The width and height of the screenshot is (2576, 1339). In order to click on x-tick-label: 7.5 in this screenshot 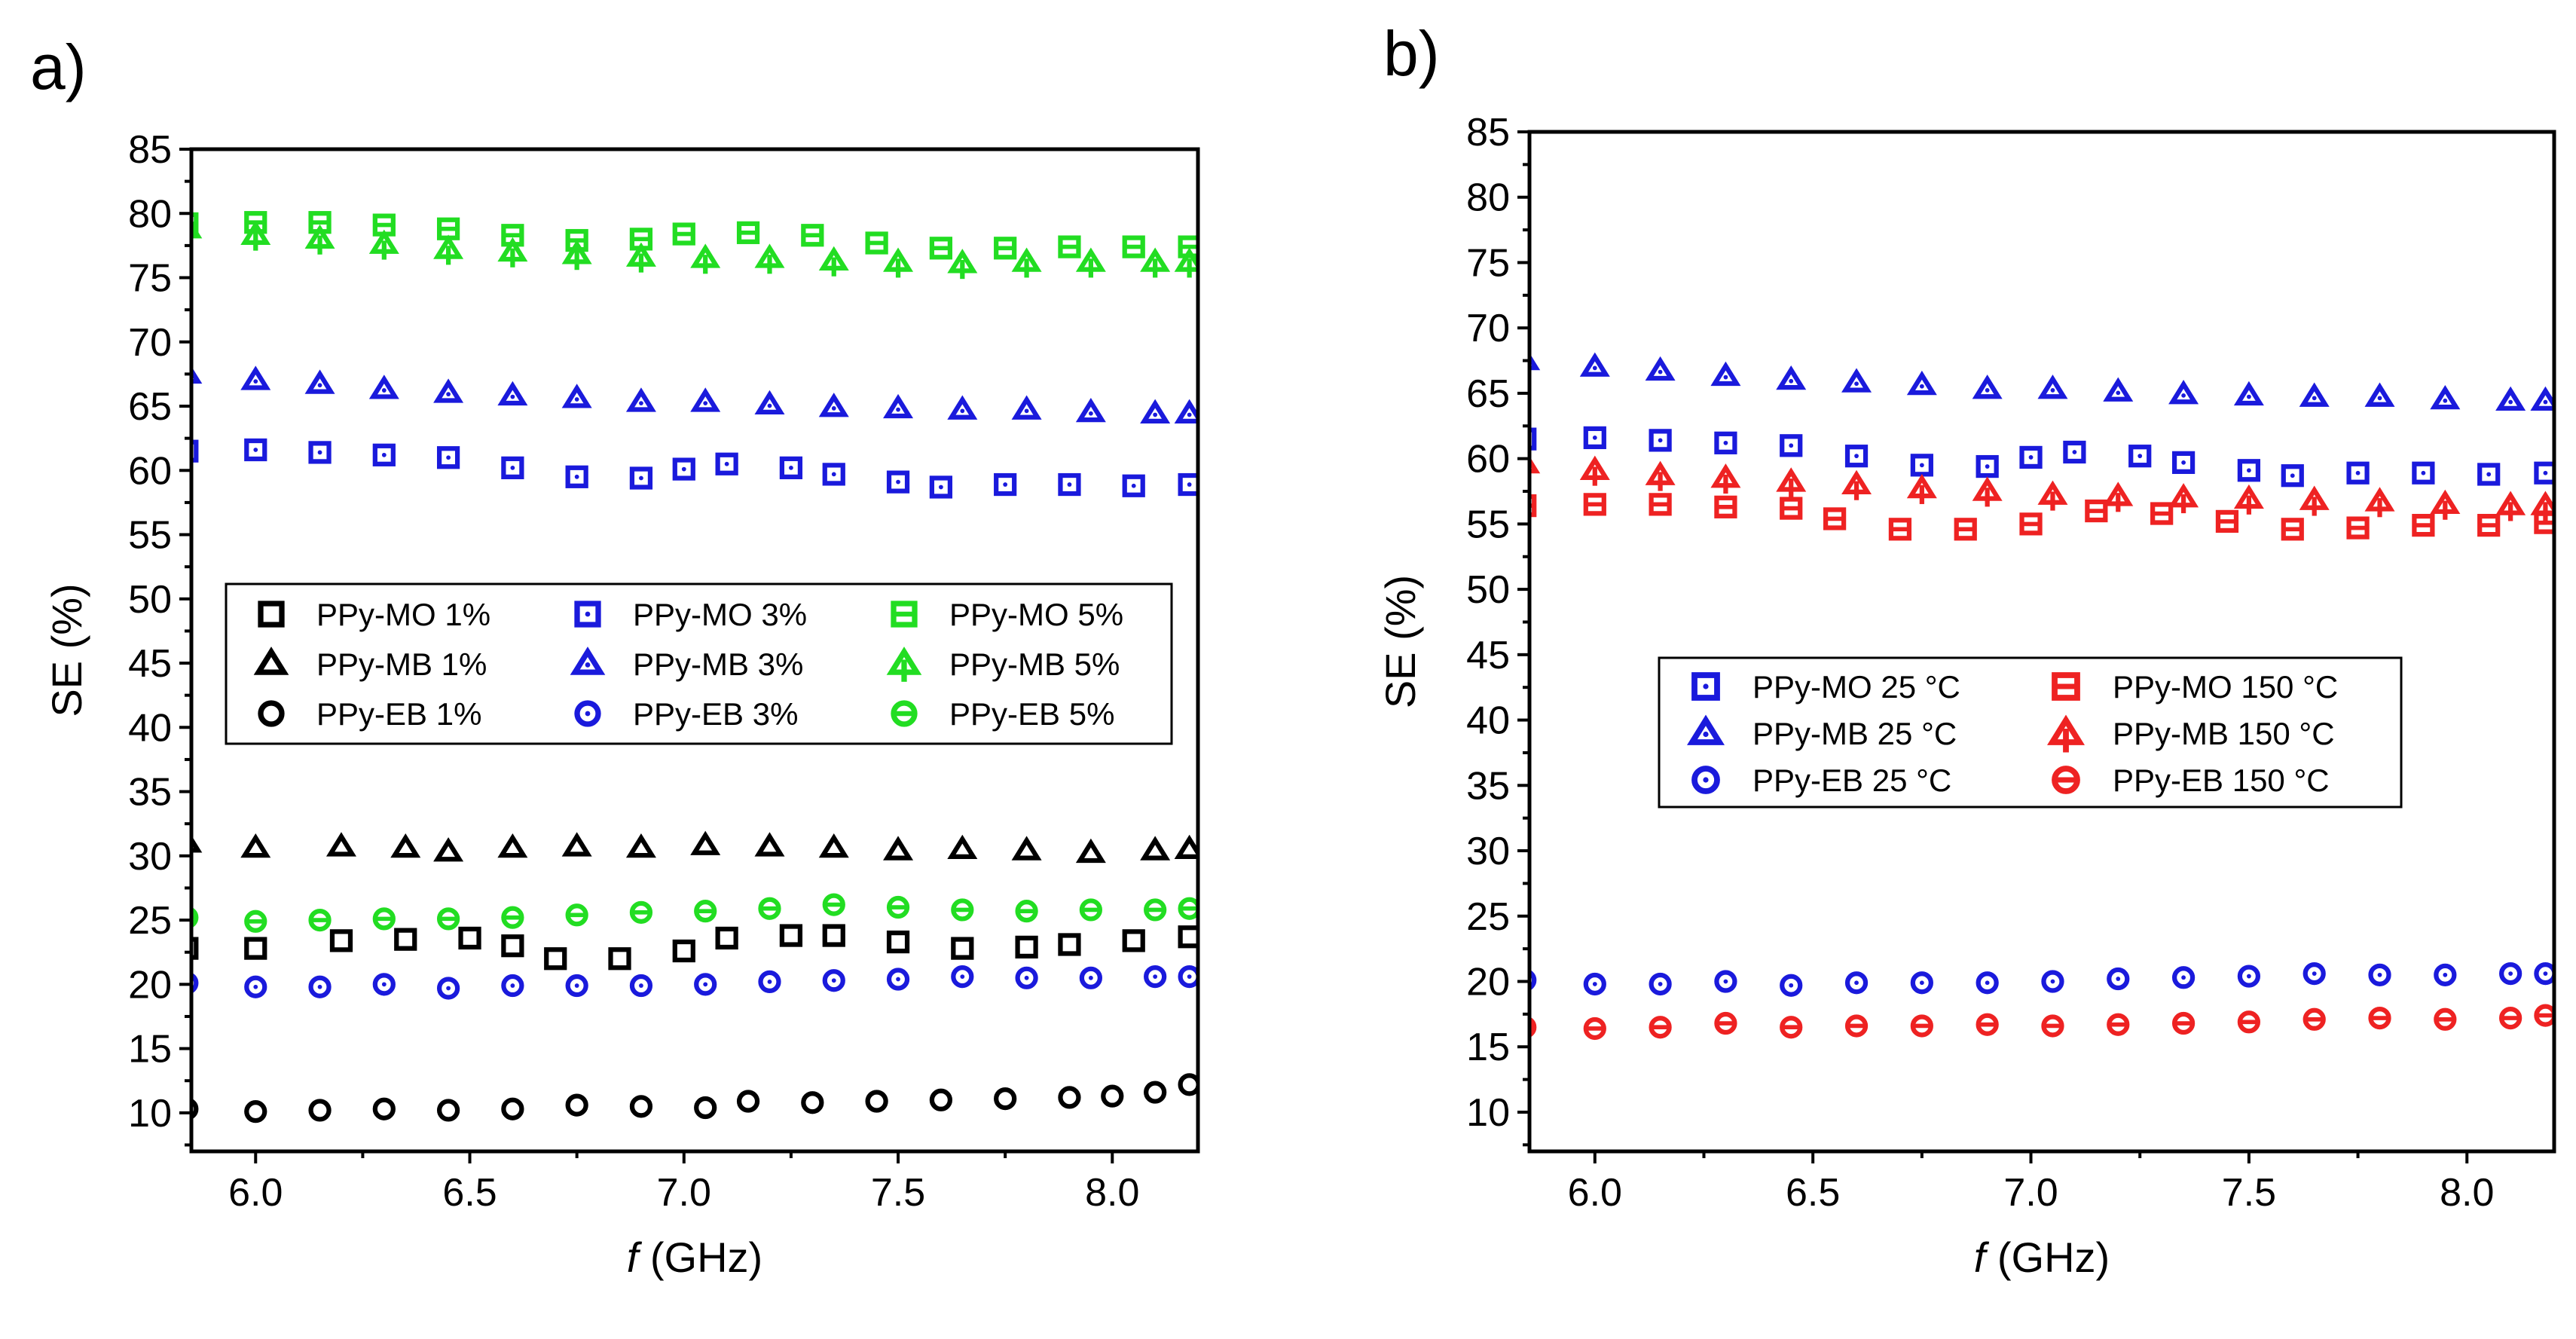, I will do `click(898, 1193)`.